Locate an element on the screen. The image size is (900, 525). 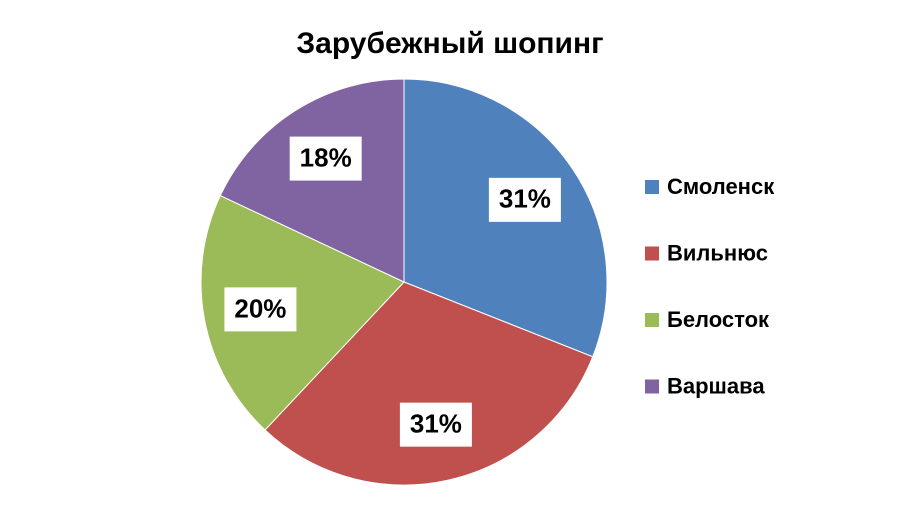
legend-label: Смоленск is located at coordinates (721, 186).